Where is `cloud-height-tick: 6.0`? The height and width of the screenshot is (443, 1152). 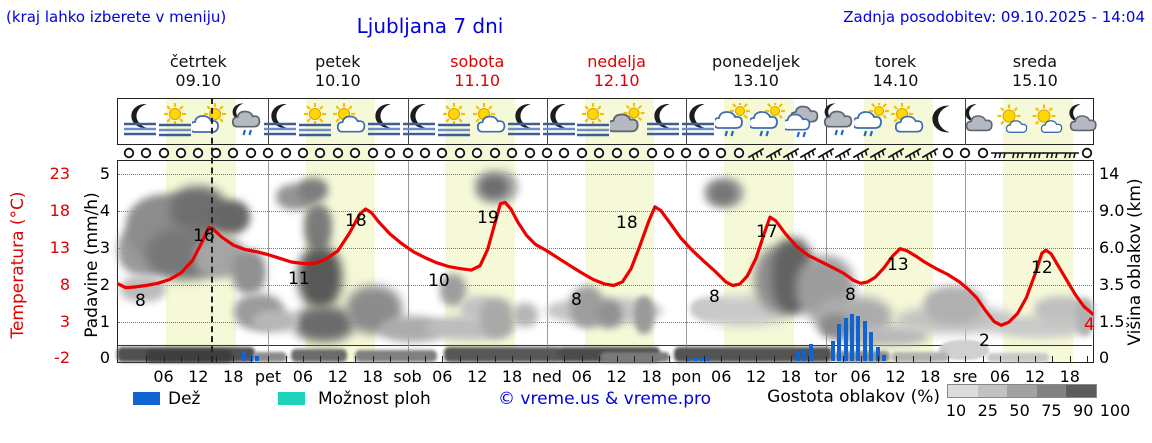
cloud-height-tick: 6.0 is located at coordinates (1112, 247).